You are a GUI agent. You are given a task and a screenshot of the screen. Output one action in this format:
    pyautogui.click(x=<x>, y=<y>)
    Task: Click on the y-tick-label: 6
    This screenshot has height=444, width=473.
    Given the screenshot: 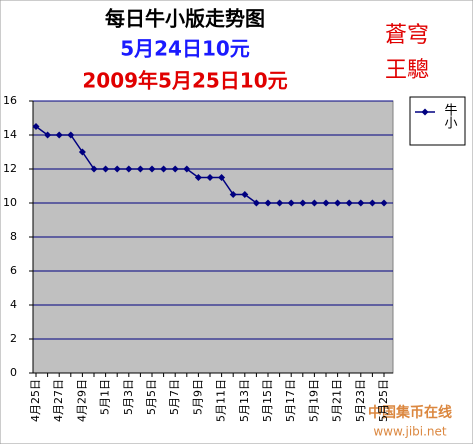 What is the action you would take?
    pyautogui.click(x=13, y=270)
    